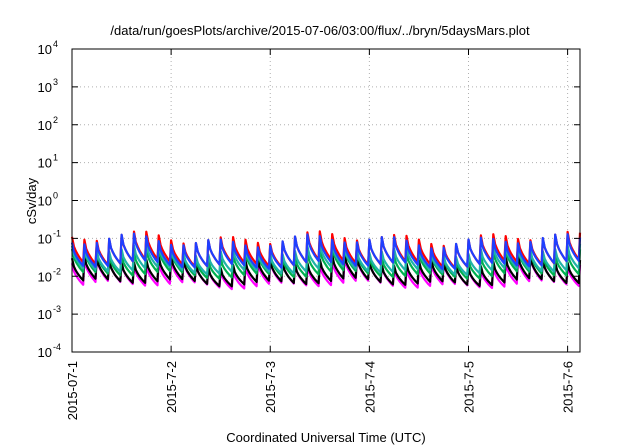 The width and height of the screenshot is (640, 448). I want to click on y-axis-label: cSv/day, so click(31, 200).